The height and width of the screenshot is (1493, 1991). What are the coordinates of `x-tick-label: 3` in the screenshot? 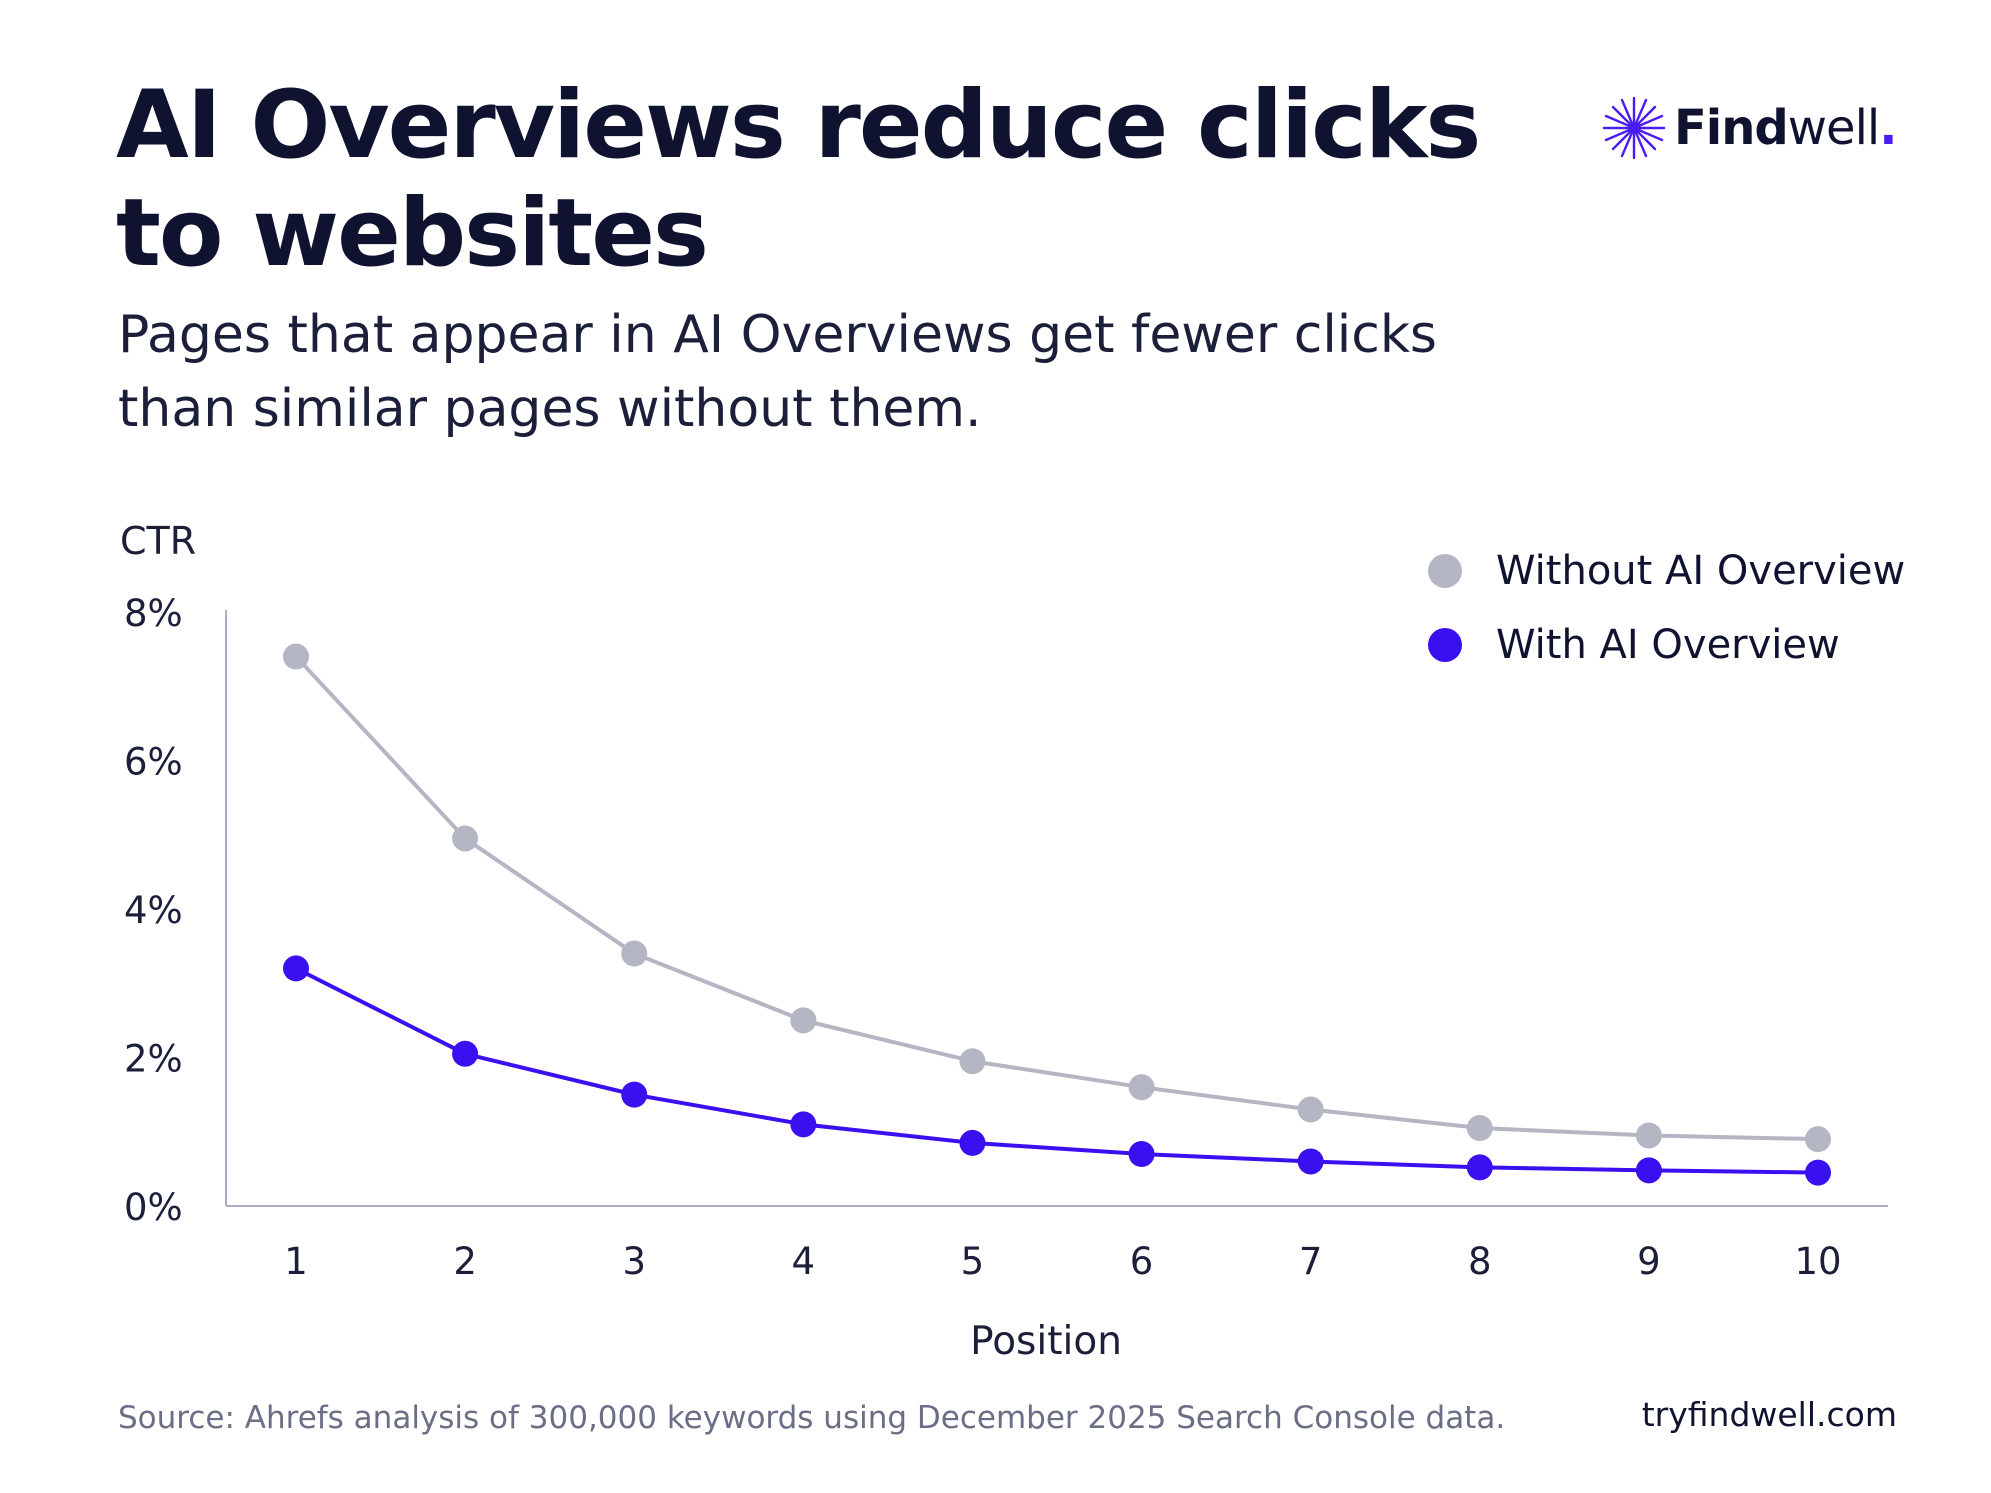 It's located at (634, 1261).